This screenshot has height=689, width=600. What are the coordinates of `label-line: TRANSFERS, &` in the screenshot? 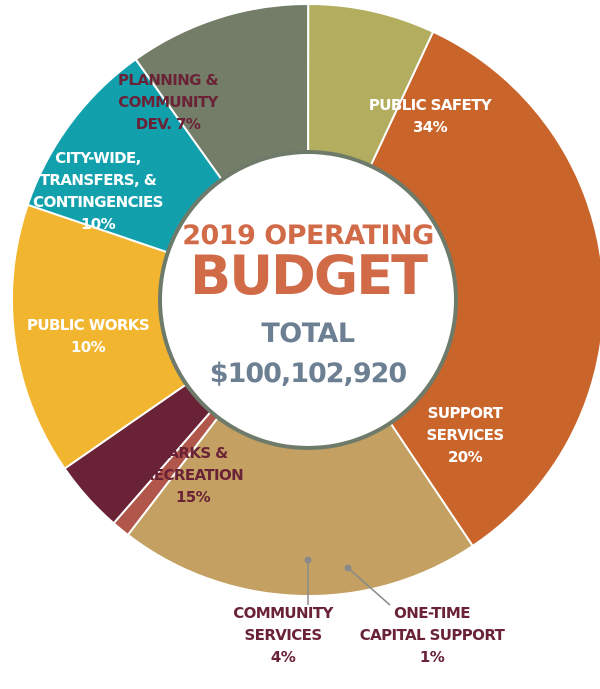 It's located at (98, 180).